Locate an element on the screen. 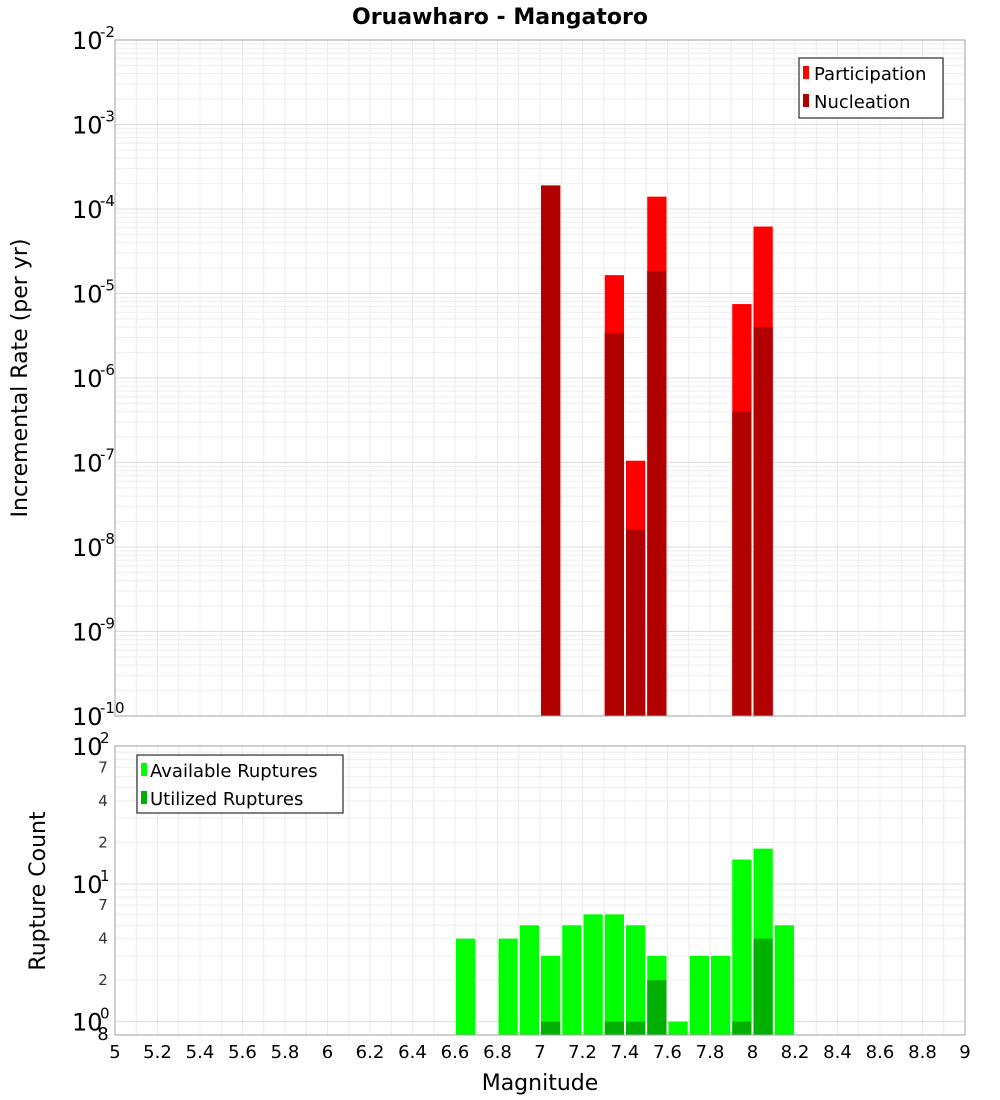 The height and width of the screenshot is (1100, 1000). legend-label-utilized: Utilized Ruptures is located at coordinates (226, 799).